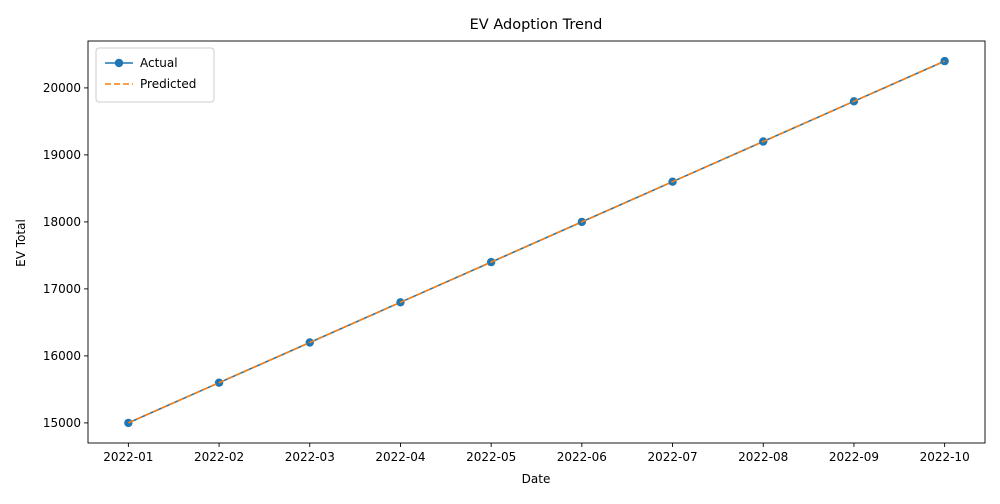 The image size is (1000, 504). I want to click on legend: Actual Predicted, so click(155, 75).